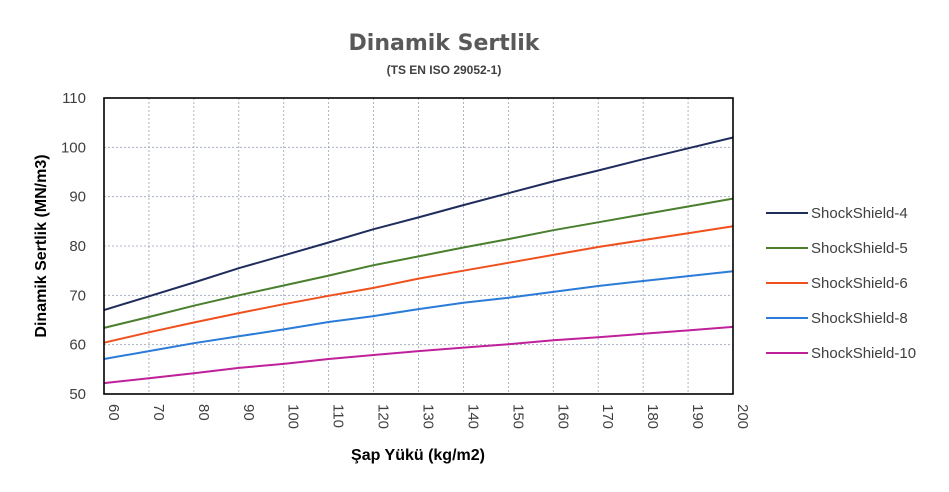  What do you see at coordinates (338, 416) in the screenshot?
I see `x-tick-label: 110` at bounding box center [338, 416].